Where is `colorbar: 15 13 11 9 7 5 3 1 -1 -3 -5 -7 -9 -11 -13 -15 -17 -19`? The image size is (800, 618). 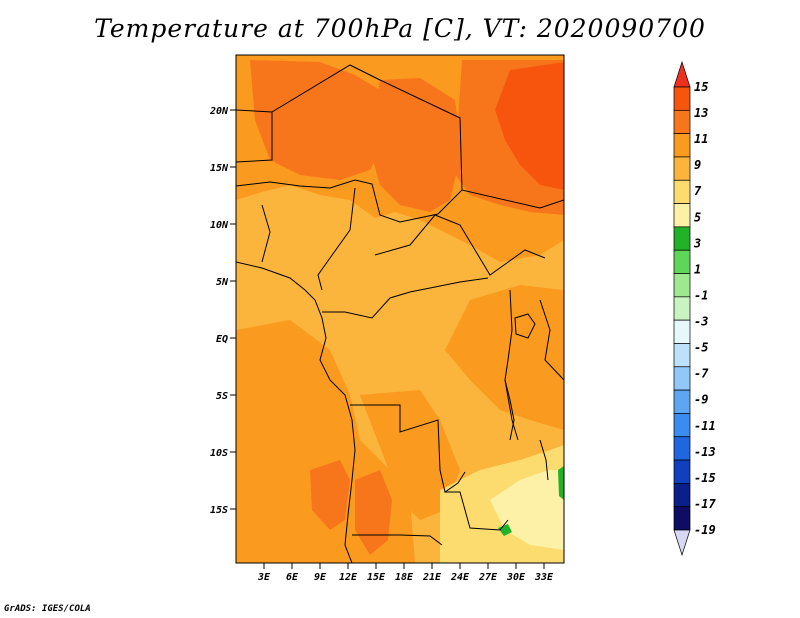 colorbar: 15 13 11 9 7 5 3 1 -1 -3 -5 -7 -9 -11 -13 -15 -17 -19 is located at coordinates (694, 308).